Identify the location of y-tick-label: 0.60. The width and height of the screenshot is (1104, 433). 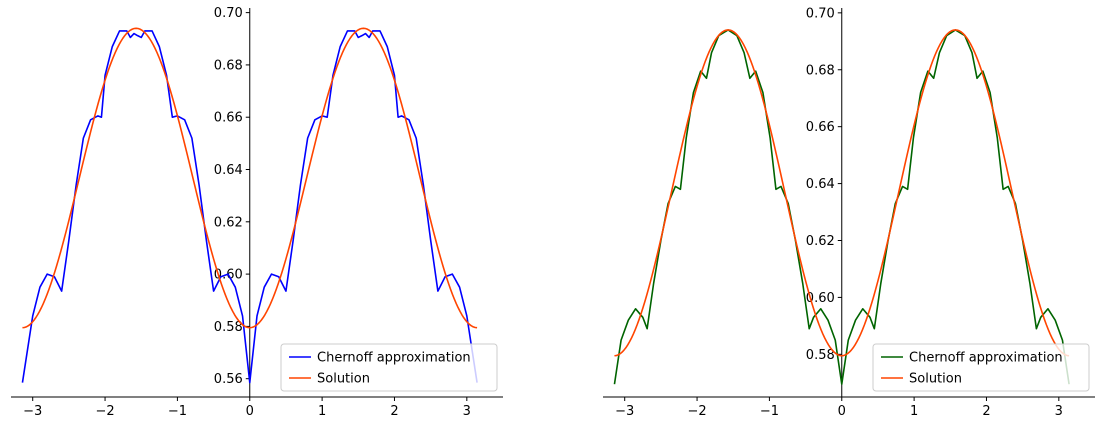
(820, 298).